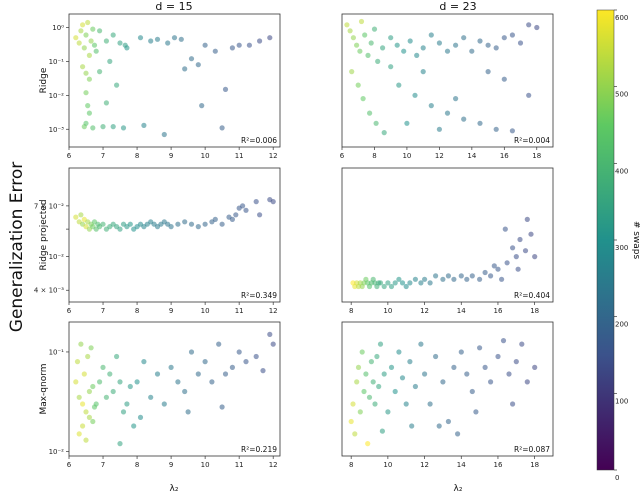 This screenshot has height=495, width=640. Describe the element at coordinates (621, 18) in the screenshot. I see `colorbar-tick-label: 600` at that location.